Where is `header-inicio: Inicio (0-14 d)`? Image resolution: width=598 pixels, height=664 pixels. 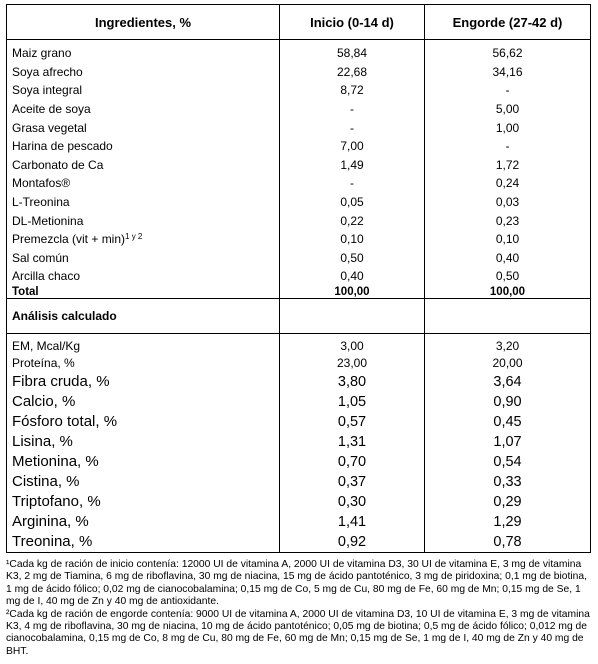
header-inicio: Inicio (0-14 d) is located at coordinates (352, 22).